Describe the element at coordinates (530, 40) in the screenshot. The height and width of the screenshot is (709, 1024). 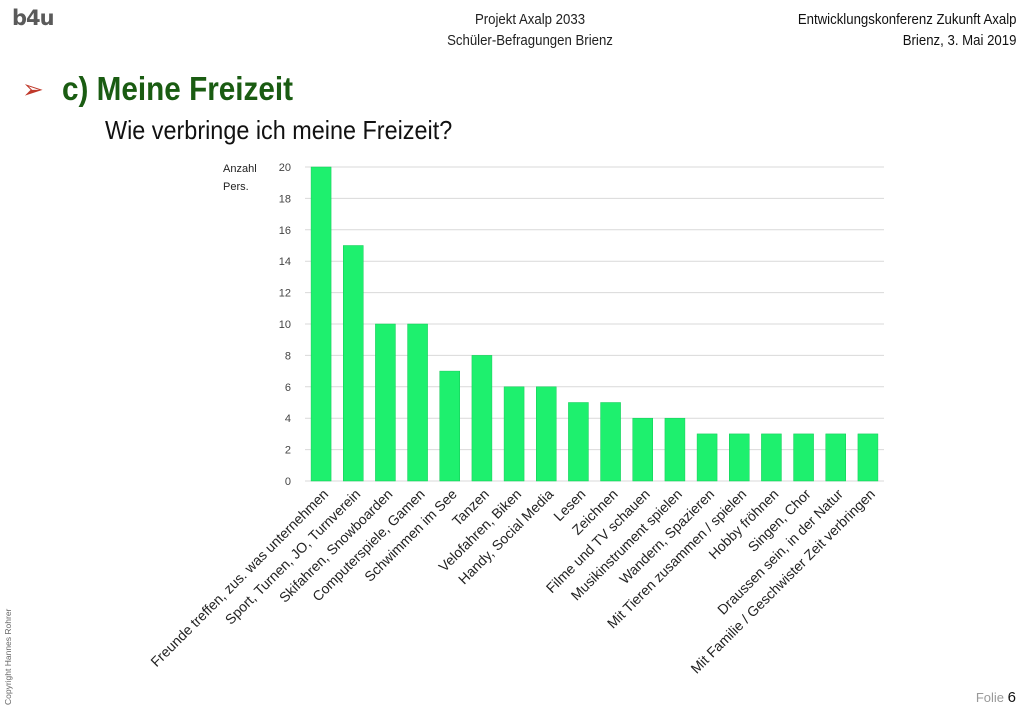
I see `survey-name: Schüler-Befragungen Brienz` at that location.